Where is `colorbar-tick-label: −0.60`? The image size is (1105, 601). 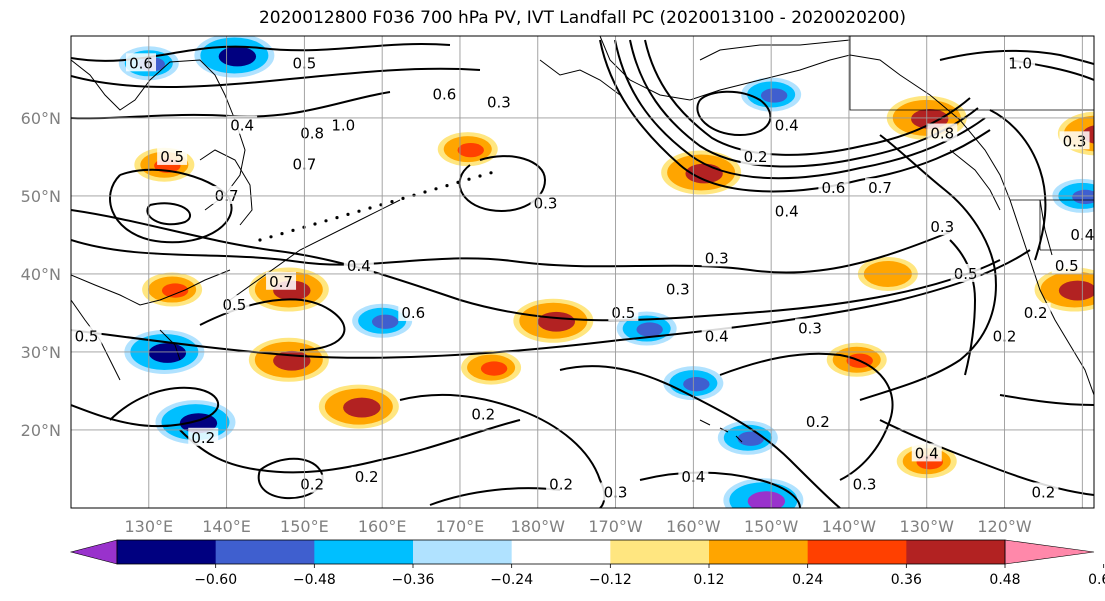 colorbar-tick-label: −0.60 is located at coordinates (215, 580).